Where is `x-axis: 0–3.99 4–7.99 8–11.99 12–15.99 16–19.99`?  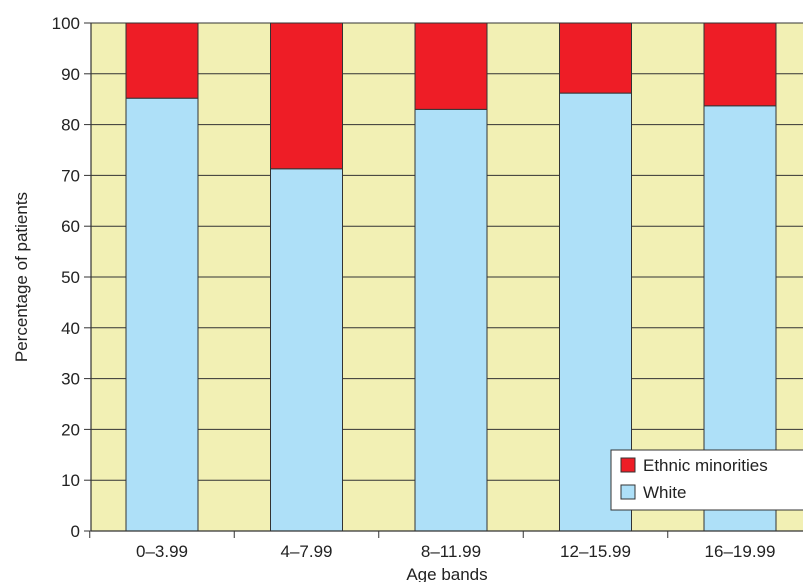 x-axis: 0–3.99 4–7.99 8–11.99 12–15.99 16–19.99 is located at coordinates (446, 545).